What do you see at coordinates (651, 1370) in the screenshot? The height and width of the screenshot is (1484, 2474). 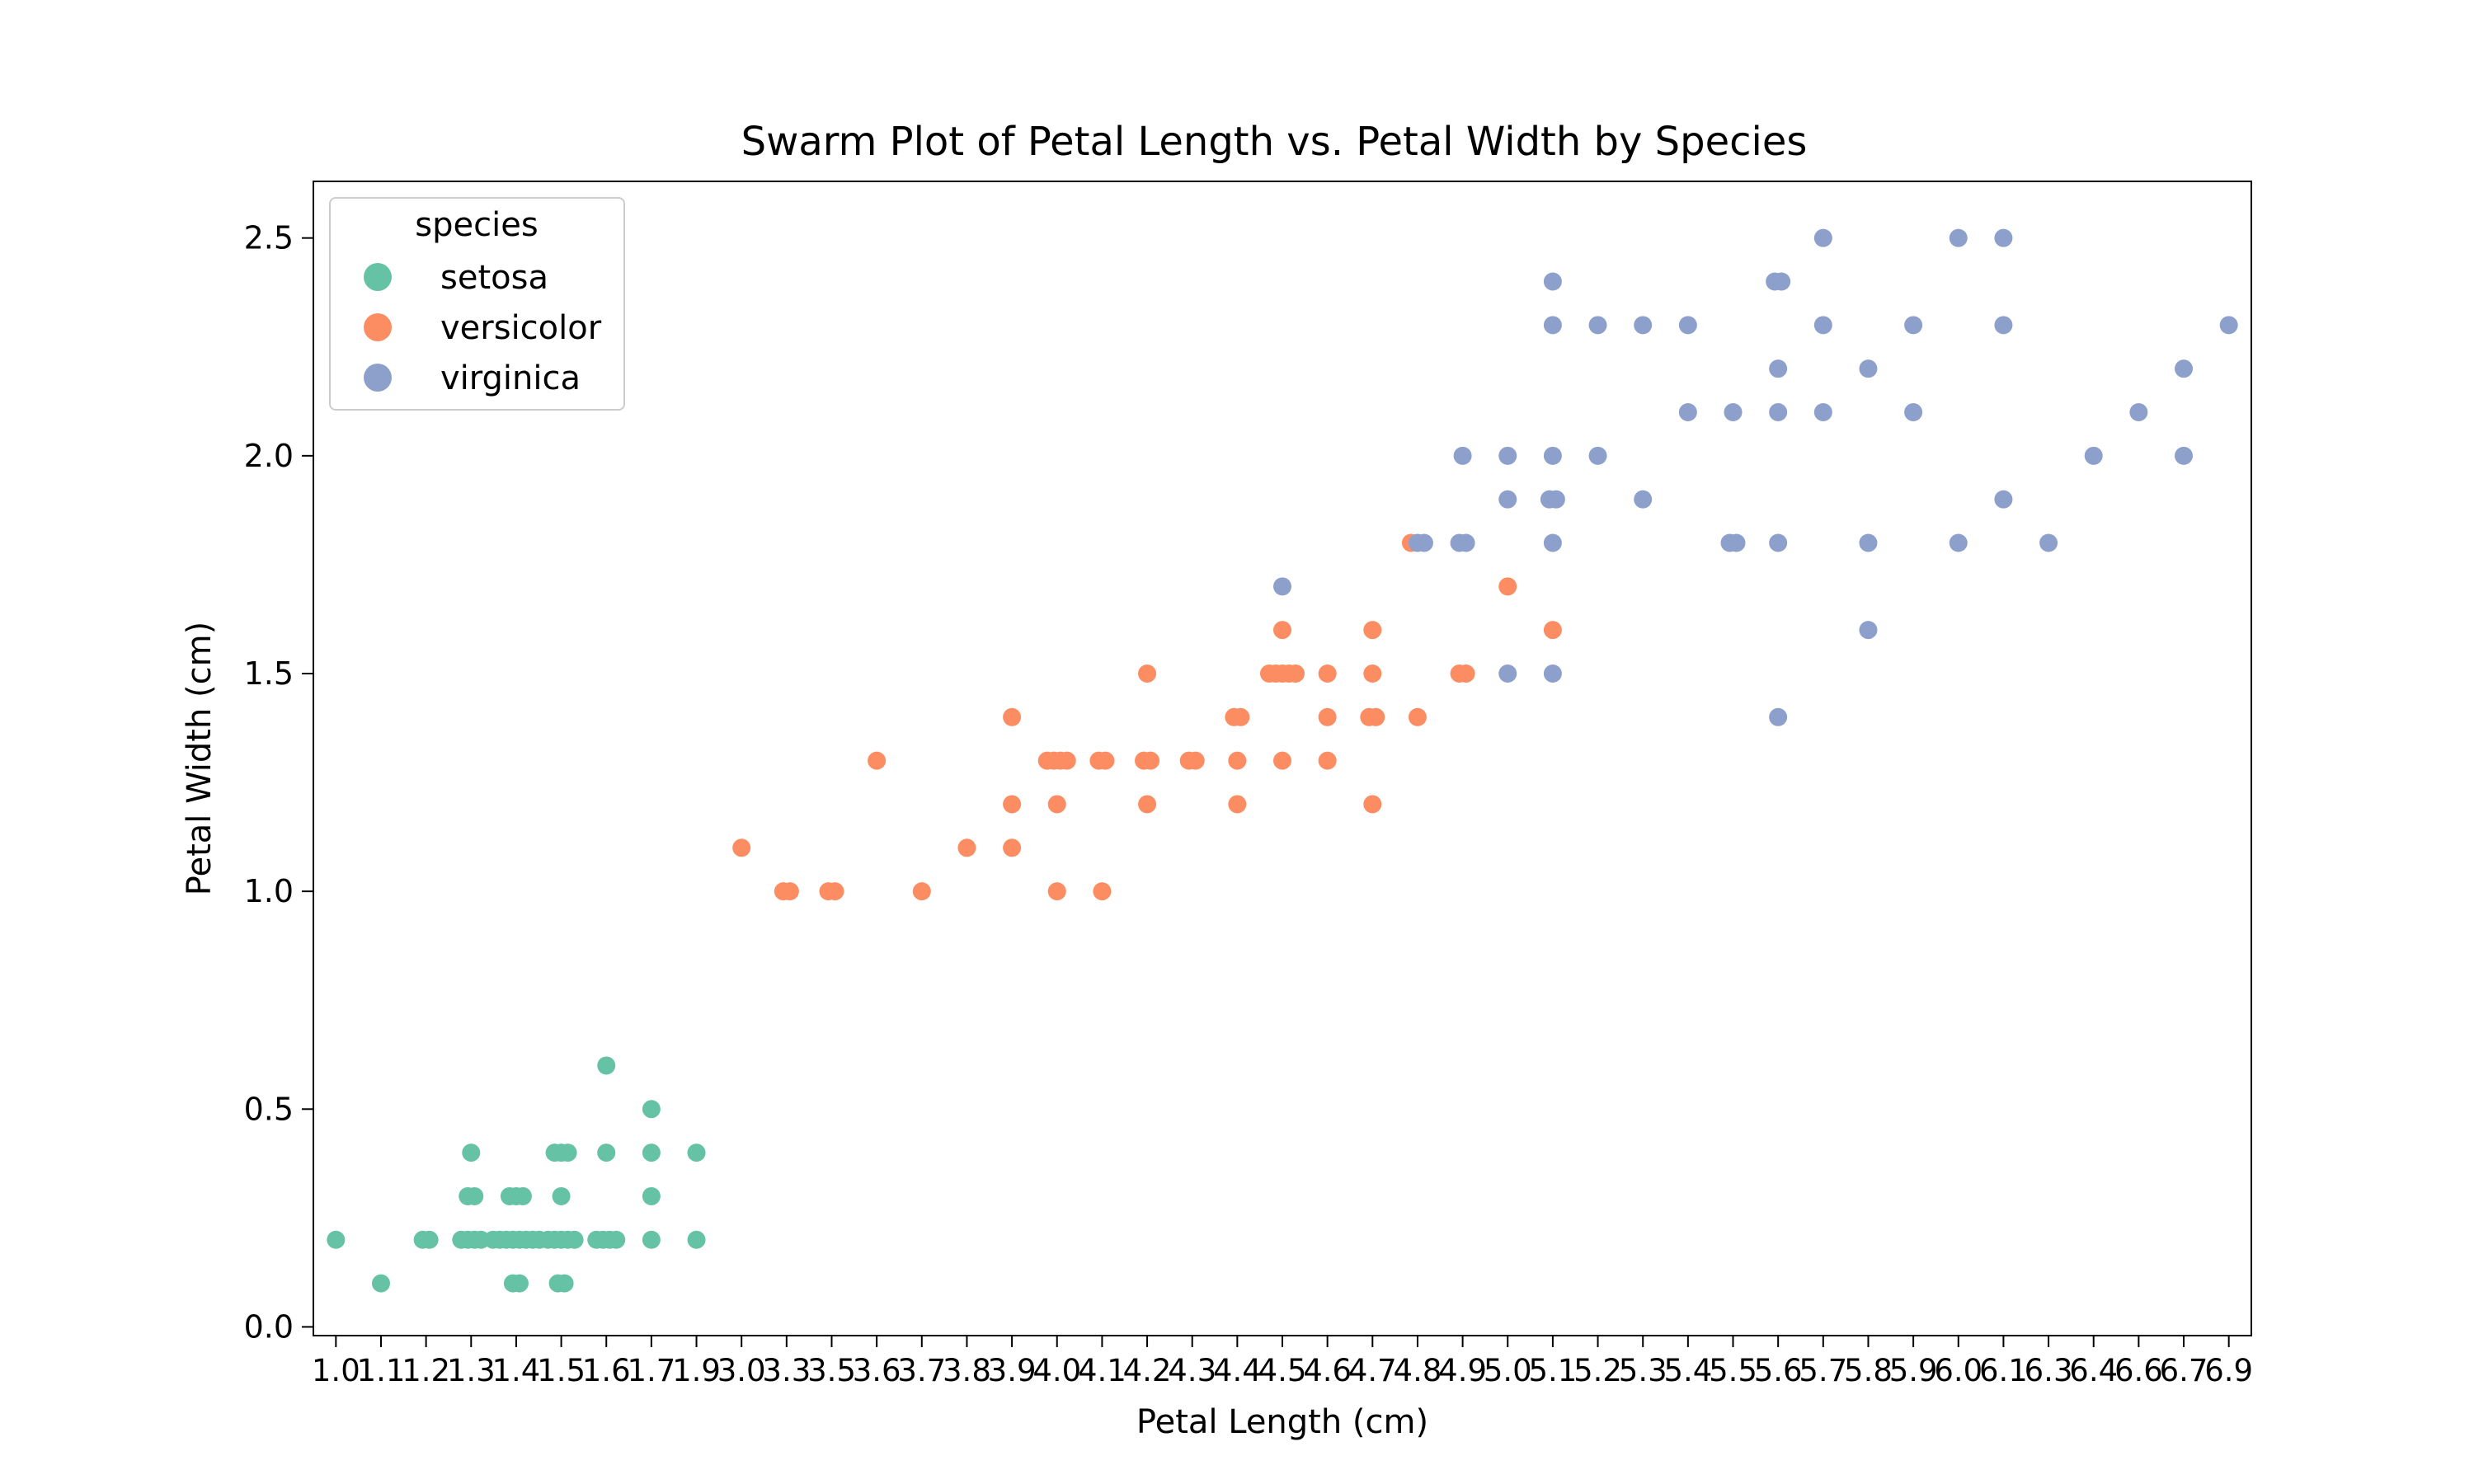 I see `x-tick-label: 1.7` at bounding box center [651, 1370].